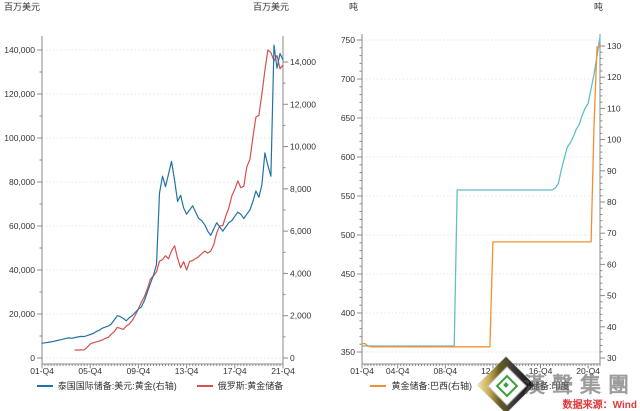  What do you see at coordinates (612, 358) in the screenshot?
I see `svg-text: 30` at bounding box center [612, 358].